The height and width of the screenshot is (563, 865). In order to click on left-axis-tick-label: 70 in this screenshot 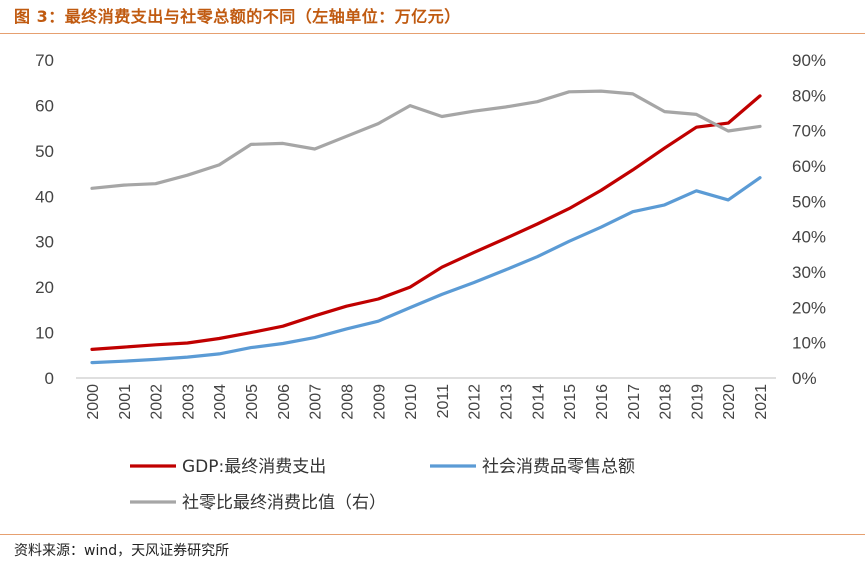, I will do `click(44, 60)`.